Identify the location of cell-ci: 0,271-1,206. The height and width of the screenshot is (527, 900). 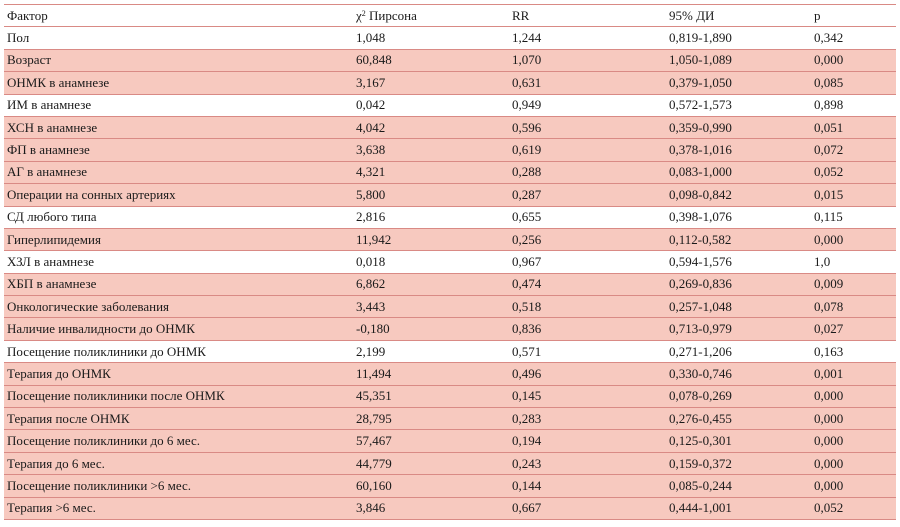
(738, 352).